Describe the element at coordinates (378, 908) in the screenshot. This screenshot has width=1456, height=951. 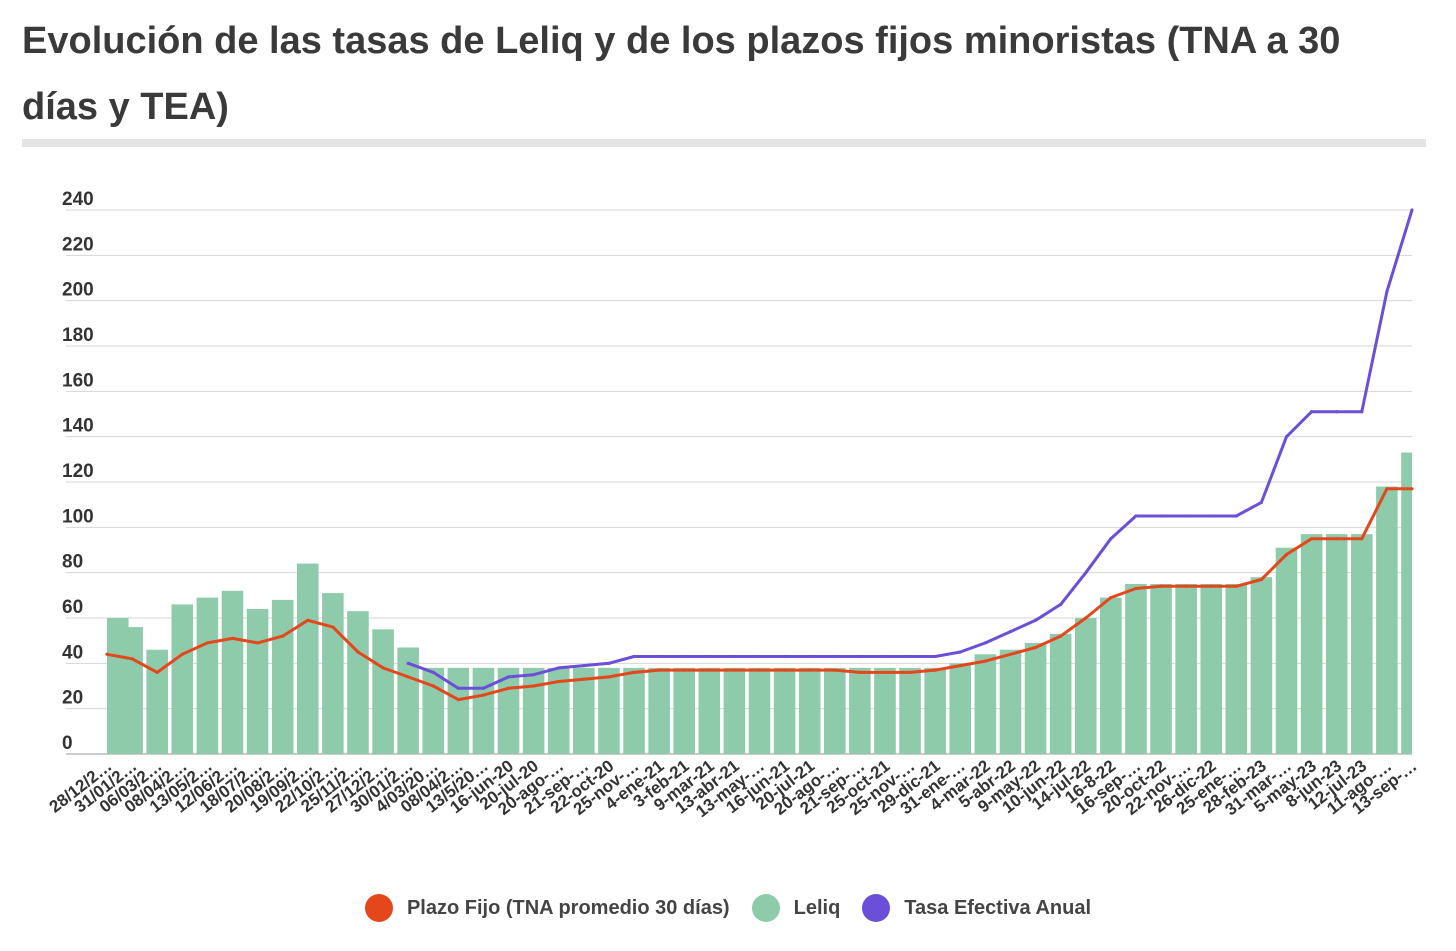
I see `legend-swatch-plazo-fijo` at that location.